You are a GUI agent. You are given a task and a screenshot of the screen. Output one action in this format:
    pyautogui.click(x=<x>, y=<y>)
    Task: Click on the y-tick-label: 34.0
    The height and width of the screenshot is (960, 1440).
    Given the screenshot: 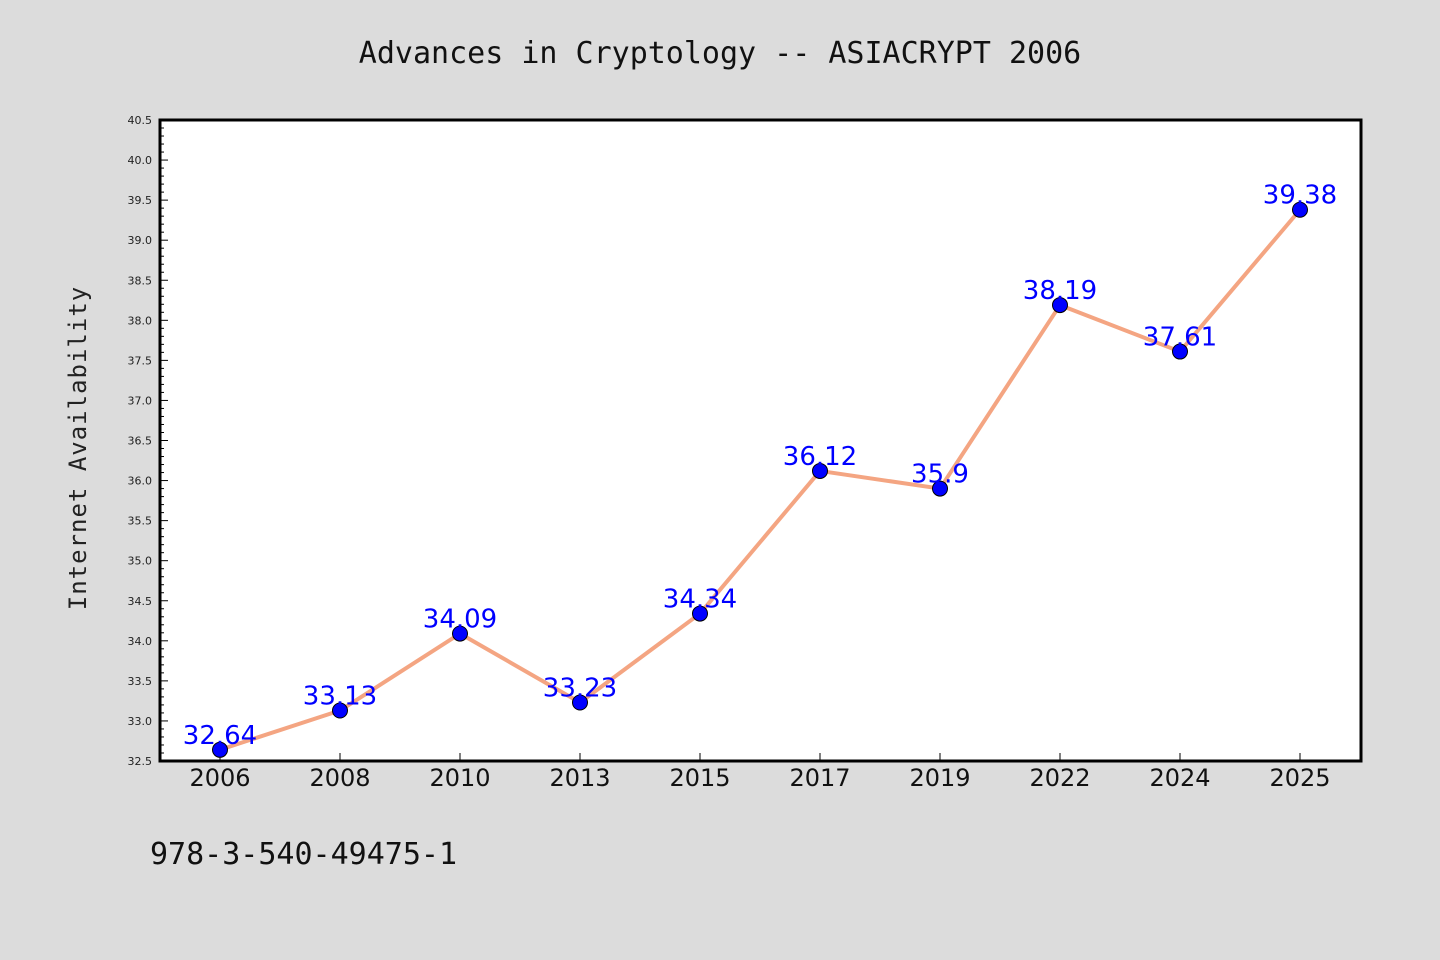 What is the action you would take?
    pyautogui.click(x=140, y=641)
    